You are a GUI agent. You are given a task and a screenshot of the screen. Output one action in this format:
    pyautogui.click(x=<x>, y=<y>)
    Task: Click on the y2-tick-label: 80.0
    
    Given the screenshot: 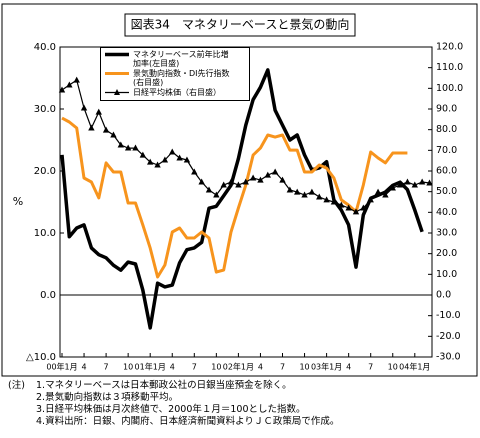 What is the action you would take?
    pyautogui.click(x=446, y=129)
    